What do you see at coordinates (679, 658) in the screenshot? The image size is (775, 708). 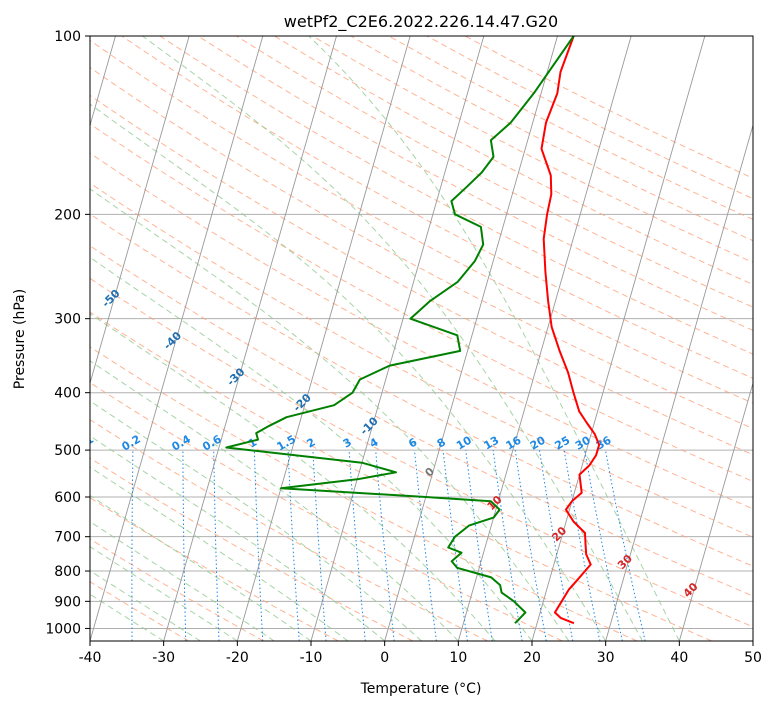 I see `x-tick-label: 40` at bounding box center [679, 658].